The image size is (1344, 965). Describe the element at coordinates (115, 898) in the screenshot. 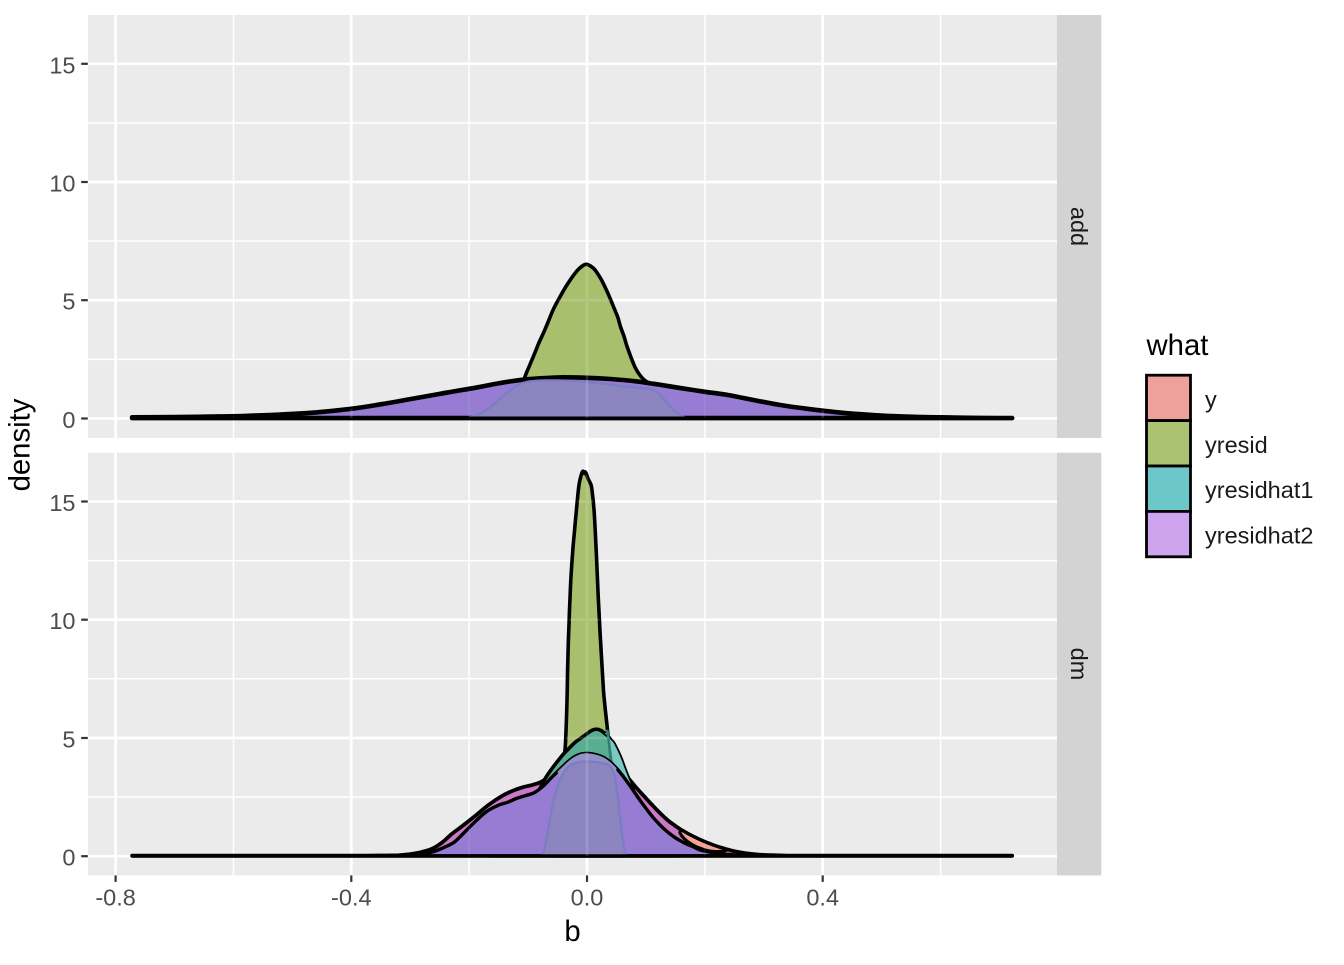

I see `svg-text: -0.8` at that location.